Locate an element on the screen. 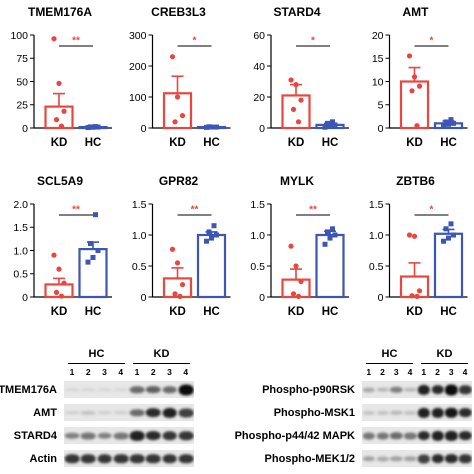 The image size is (474, 474). bar-chart-panel: STARD4 0 20 40 60 KD HC * is located at coordinates (301, 77).